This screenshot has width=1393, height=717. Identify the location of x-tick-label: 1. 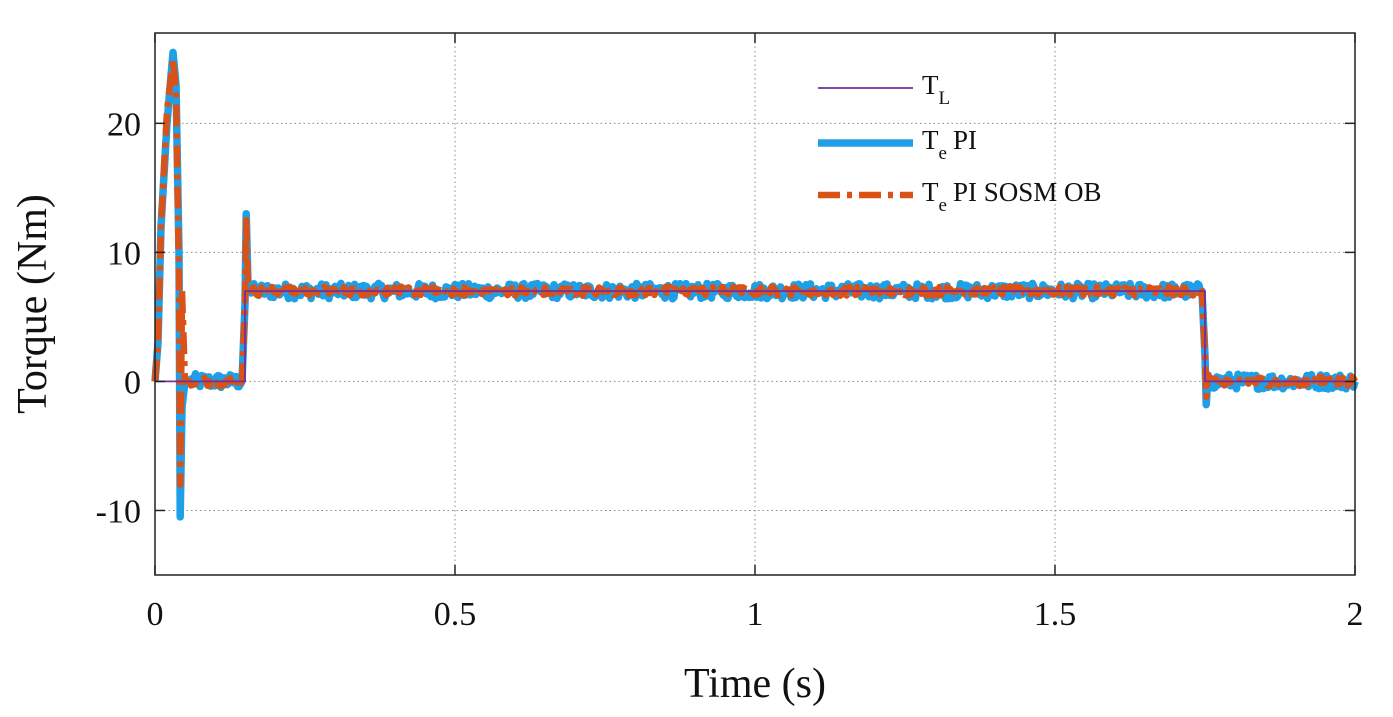
(755, 614).